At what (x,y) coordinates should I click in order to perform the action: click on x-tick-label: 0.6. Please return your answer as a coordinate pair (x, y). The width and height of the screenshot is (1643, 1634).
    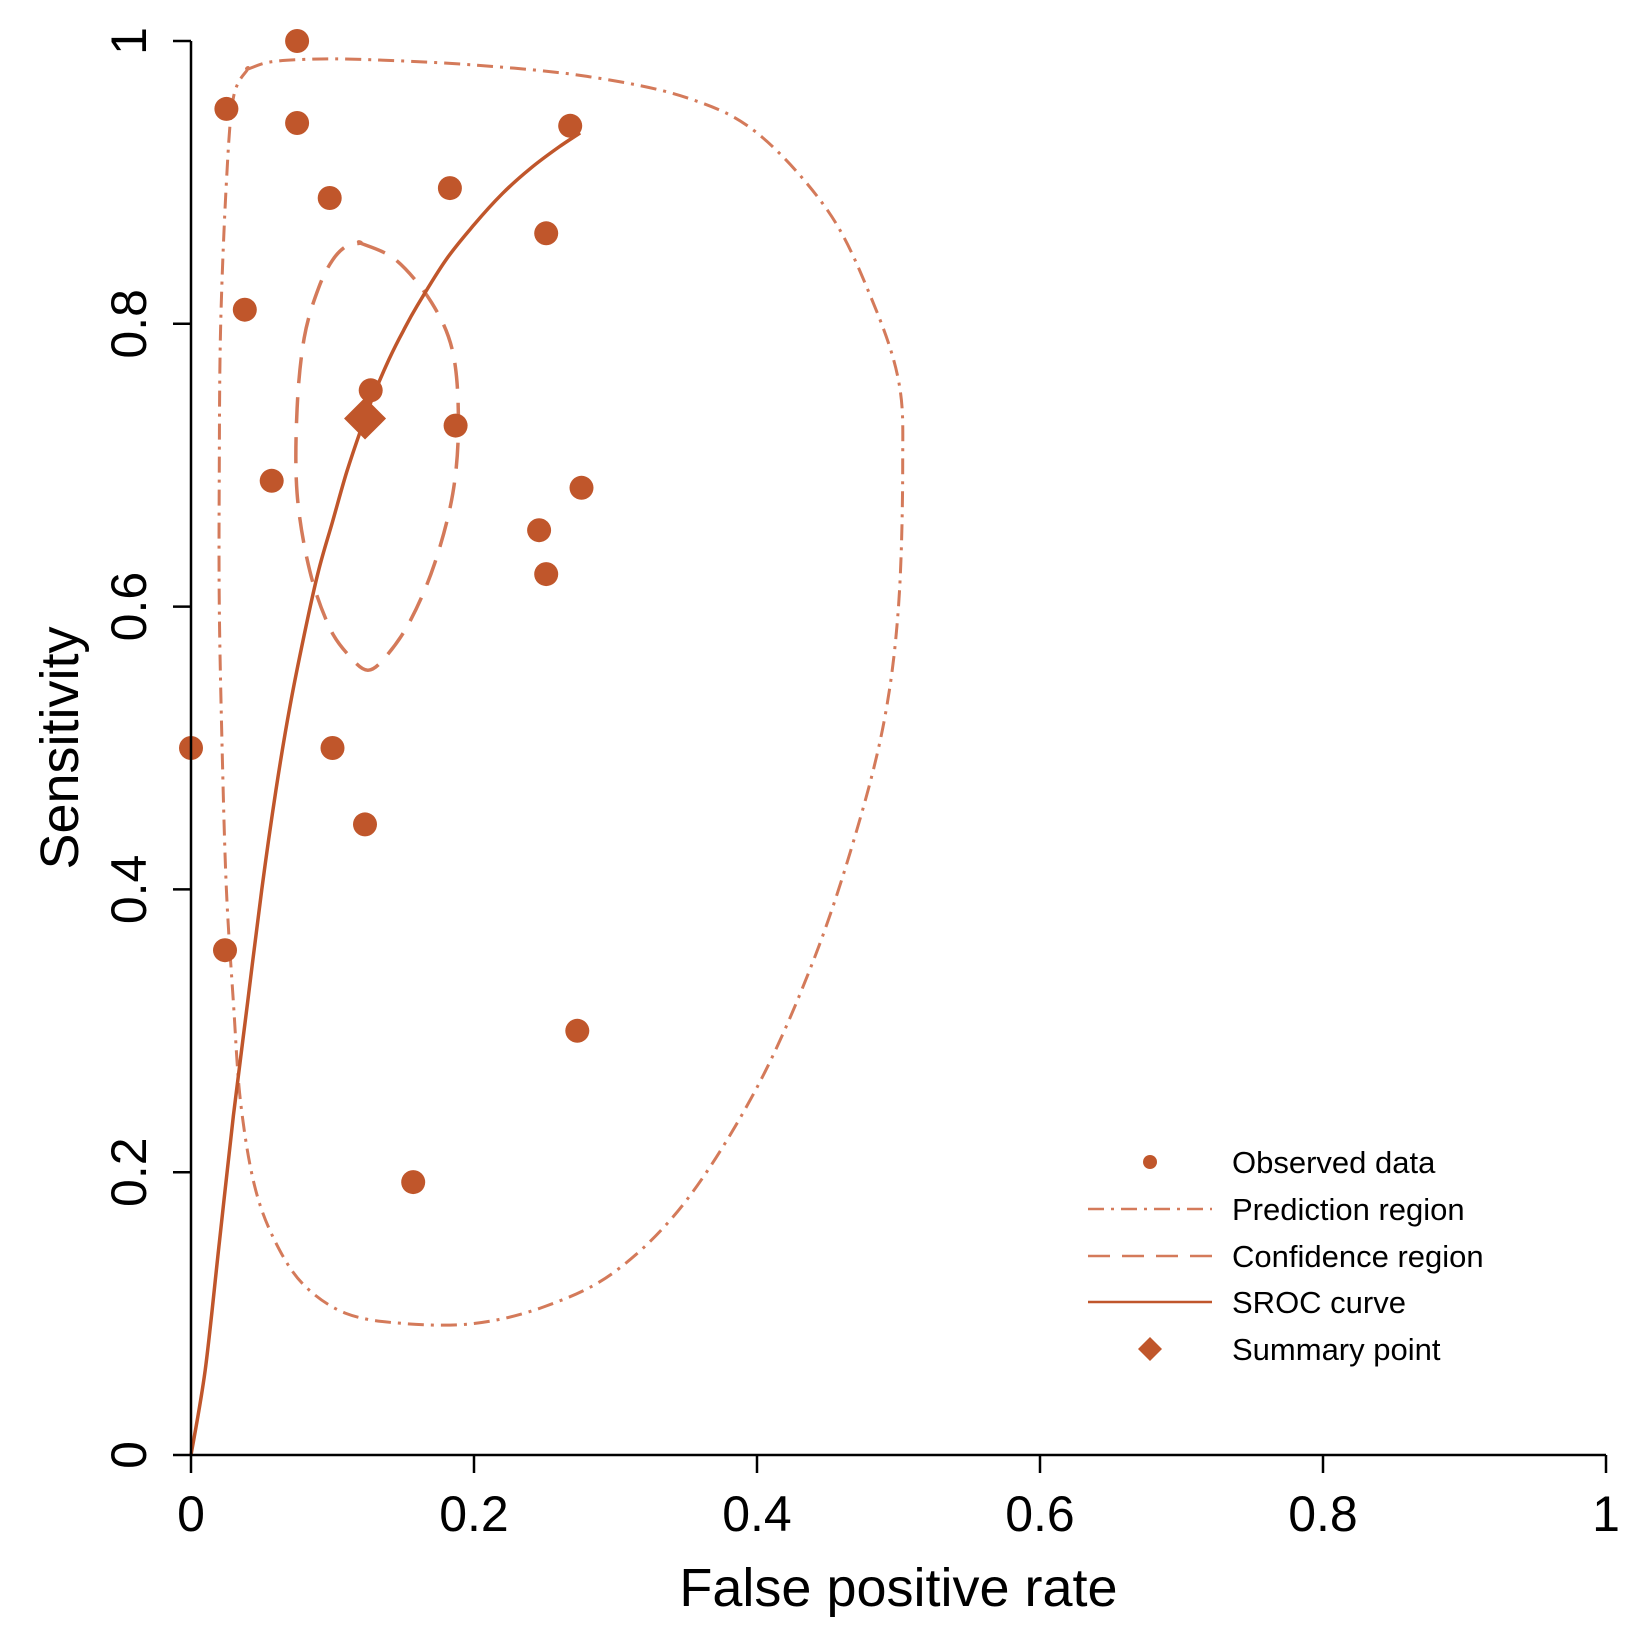
    Looking at the image, I should click on (1040, 1514).